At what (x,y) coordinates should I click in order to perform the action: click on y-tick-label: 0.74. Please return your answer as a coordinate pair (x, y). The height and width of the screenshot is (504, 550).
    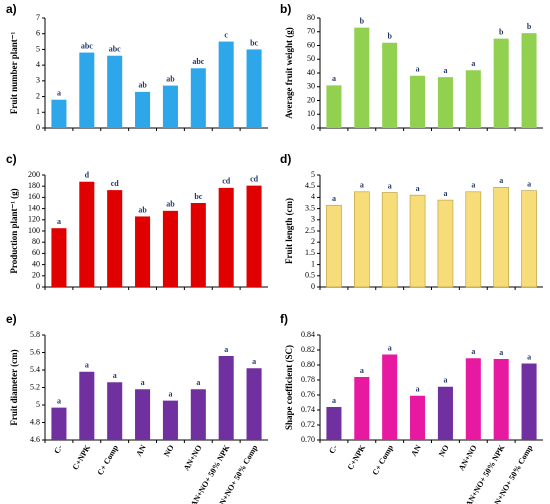
    Looking at the image, I should click on (308, 409).